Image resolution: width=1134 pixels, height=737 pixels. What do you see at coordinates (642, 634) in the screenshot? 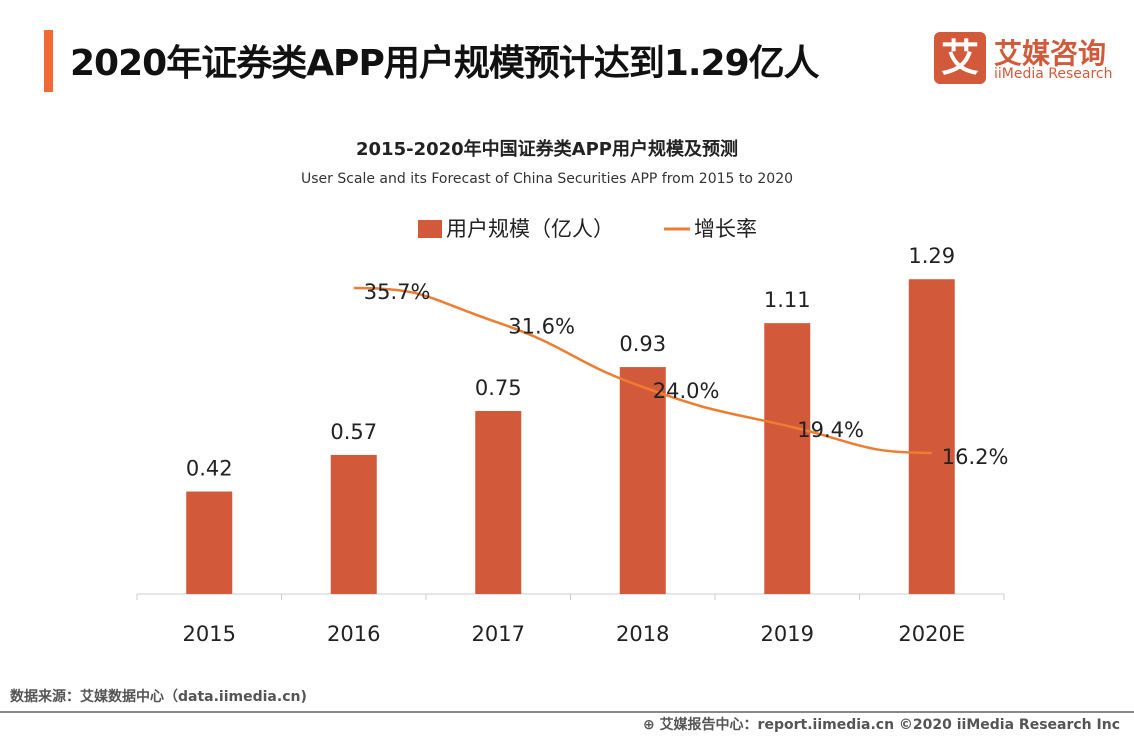
I see `x-tick-label: 2018` at bounding box center [642, 634].